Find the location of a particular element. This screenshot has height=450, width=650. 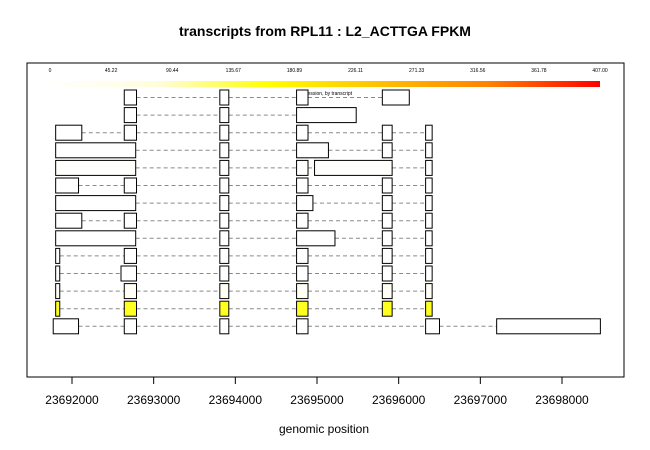

color-scale-bar is located at coordinates (325, 84).